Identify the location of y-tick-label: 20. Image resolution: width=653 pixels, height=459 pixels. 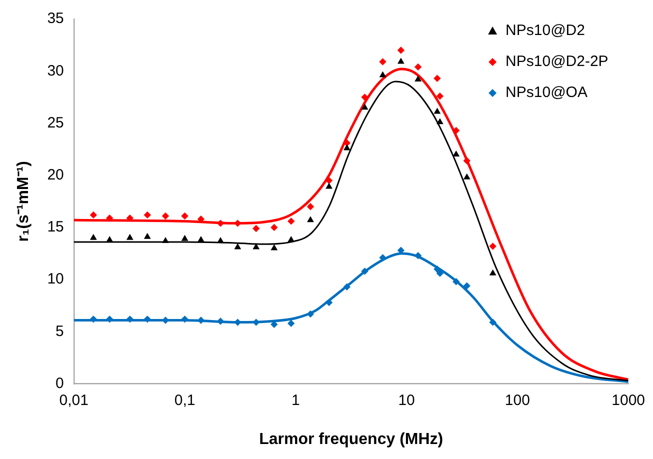
(55, 175).